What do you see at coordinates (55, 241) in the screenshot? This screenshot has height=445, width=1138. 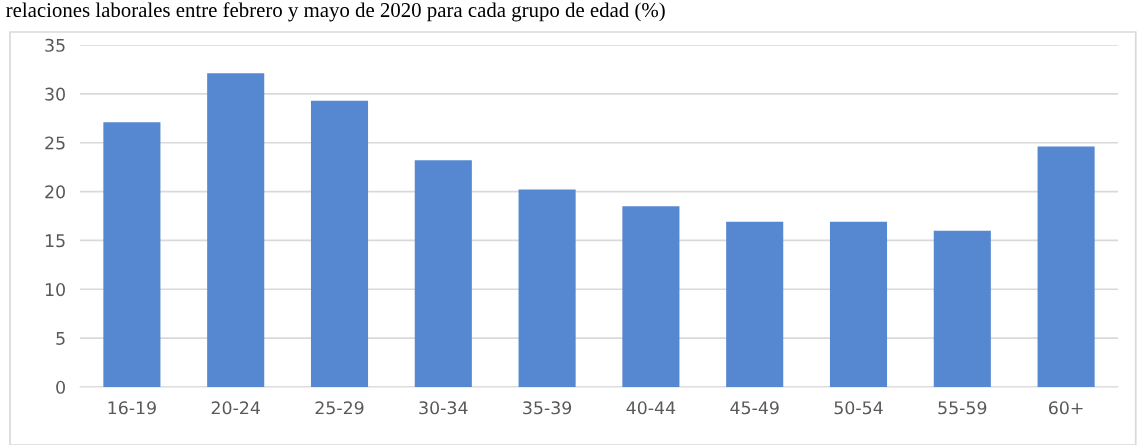 I see `y-tick-label: 15` at bounding box center [55, 241].